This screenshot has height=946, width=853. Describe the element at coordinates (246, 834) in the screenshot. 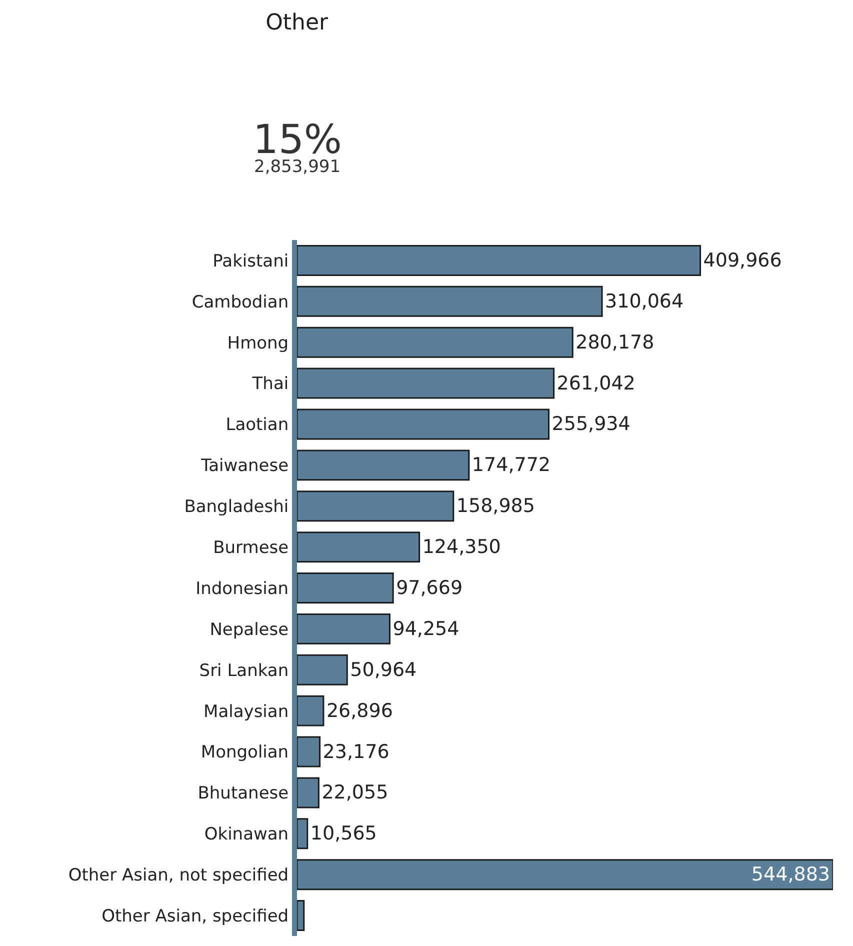

I see `y-tick-label: Okinawan` at that location.